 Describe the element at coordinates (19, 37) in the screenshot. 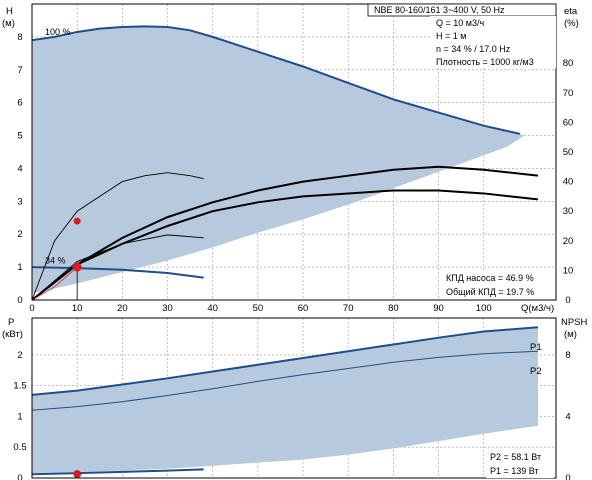

I see `head-tick-label: 8` at that location.